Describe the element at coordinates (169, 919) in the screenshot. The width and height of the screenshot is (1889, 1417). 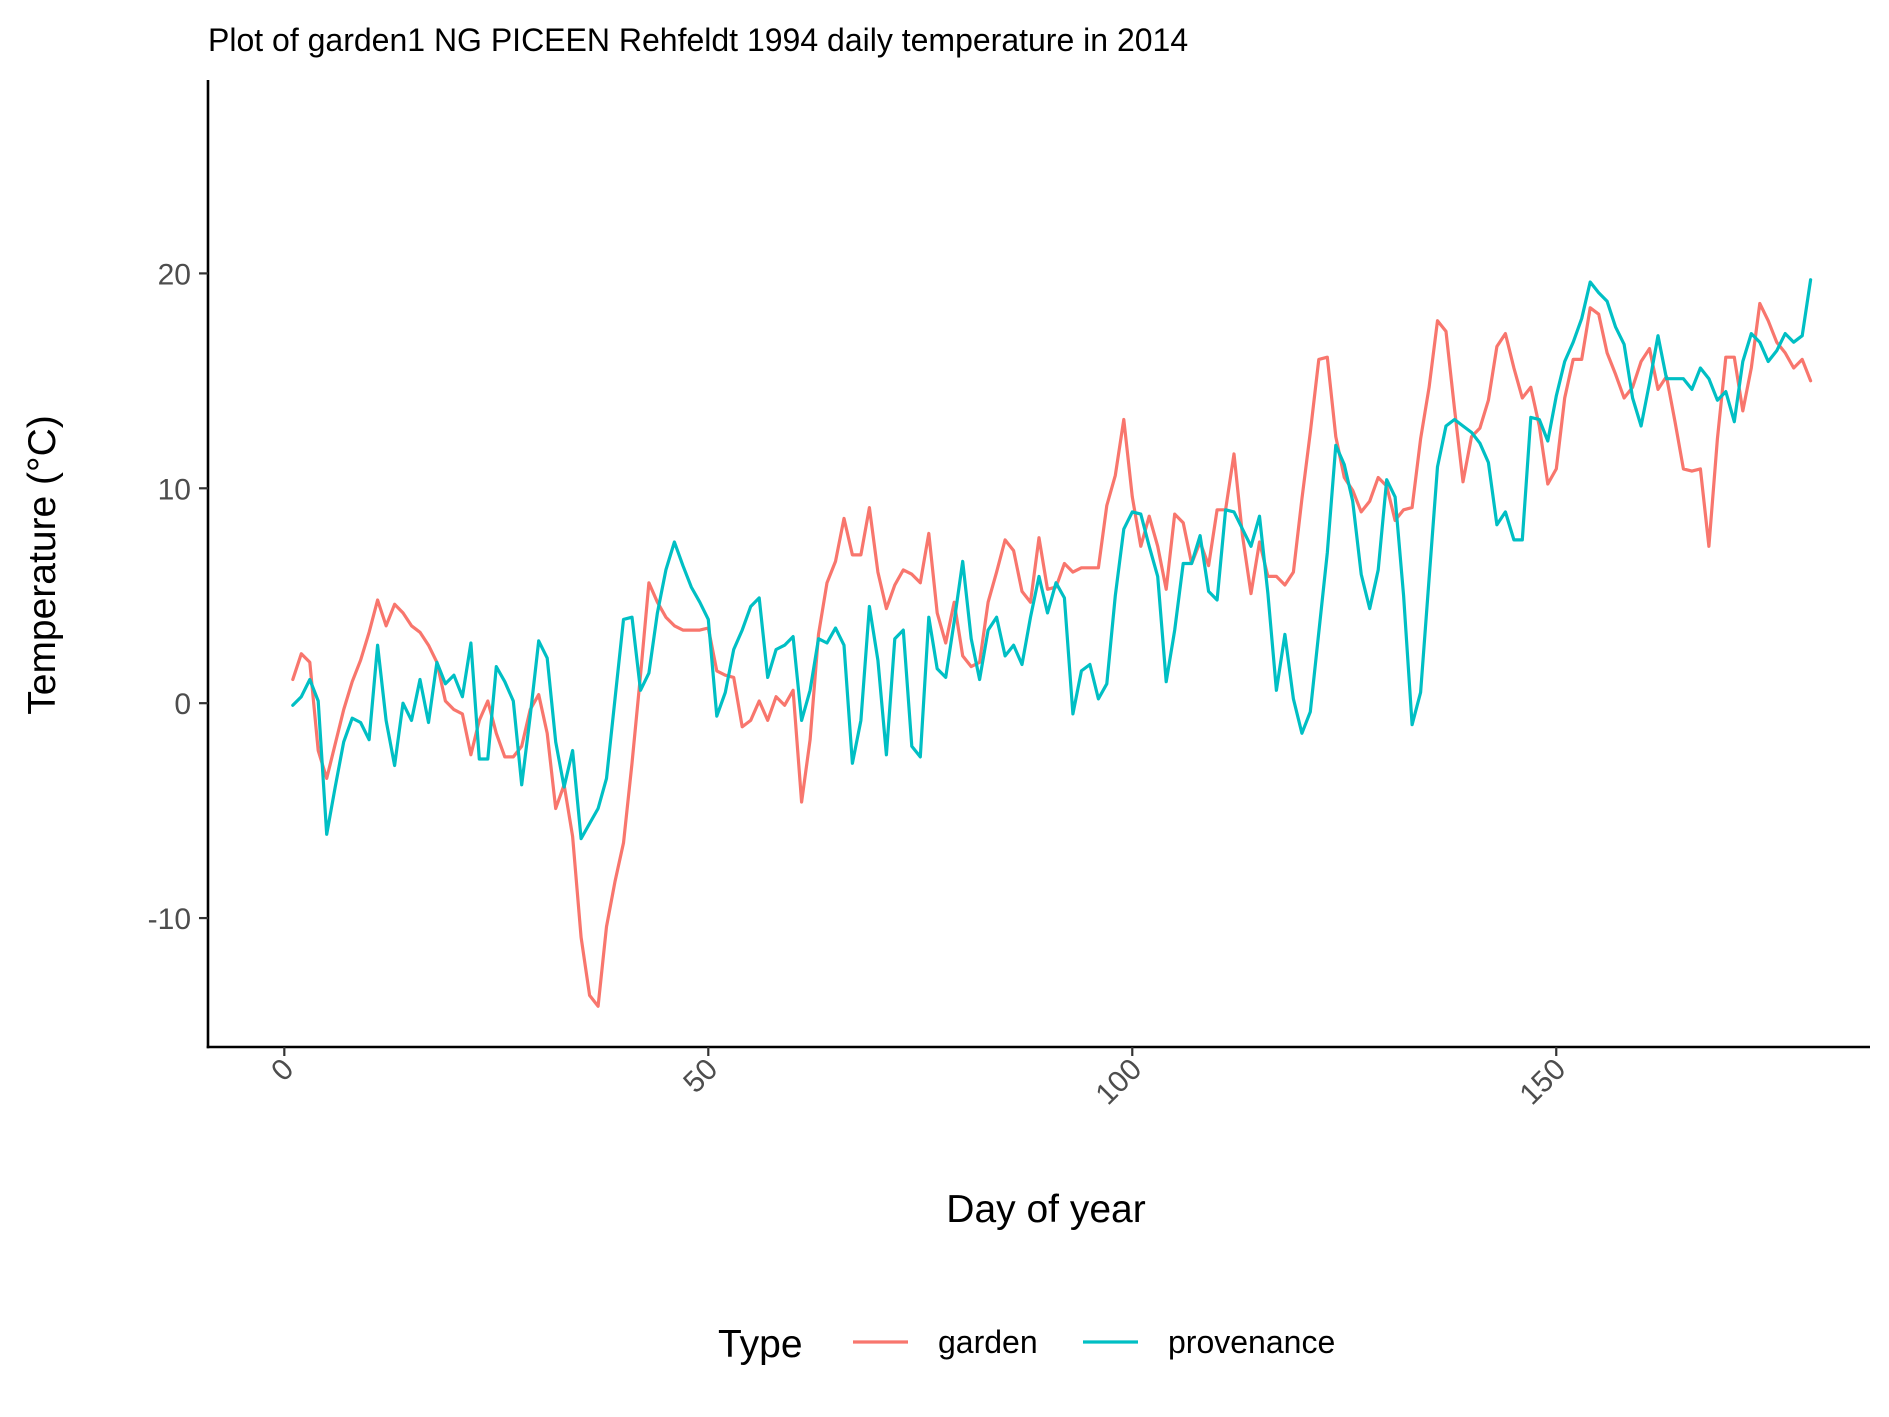
I see `y-tick-label: -10` at that location.